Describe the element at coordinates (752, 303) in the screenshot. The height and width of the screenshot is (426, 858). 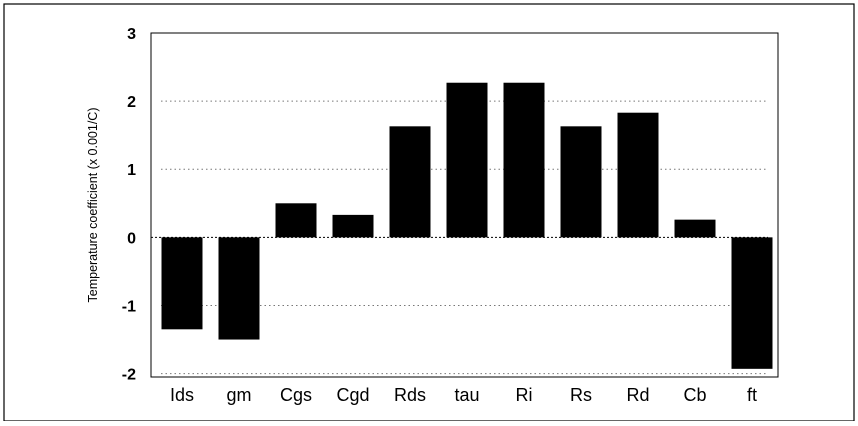
I see `bar-ft` at that location.